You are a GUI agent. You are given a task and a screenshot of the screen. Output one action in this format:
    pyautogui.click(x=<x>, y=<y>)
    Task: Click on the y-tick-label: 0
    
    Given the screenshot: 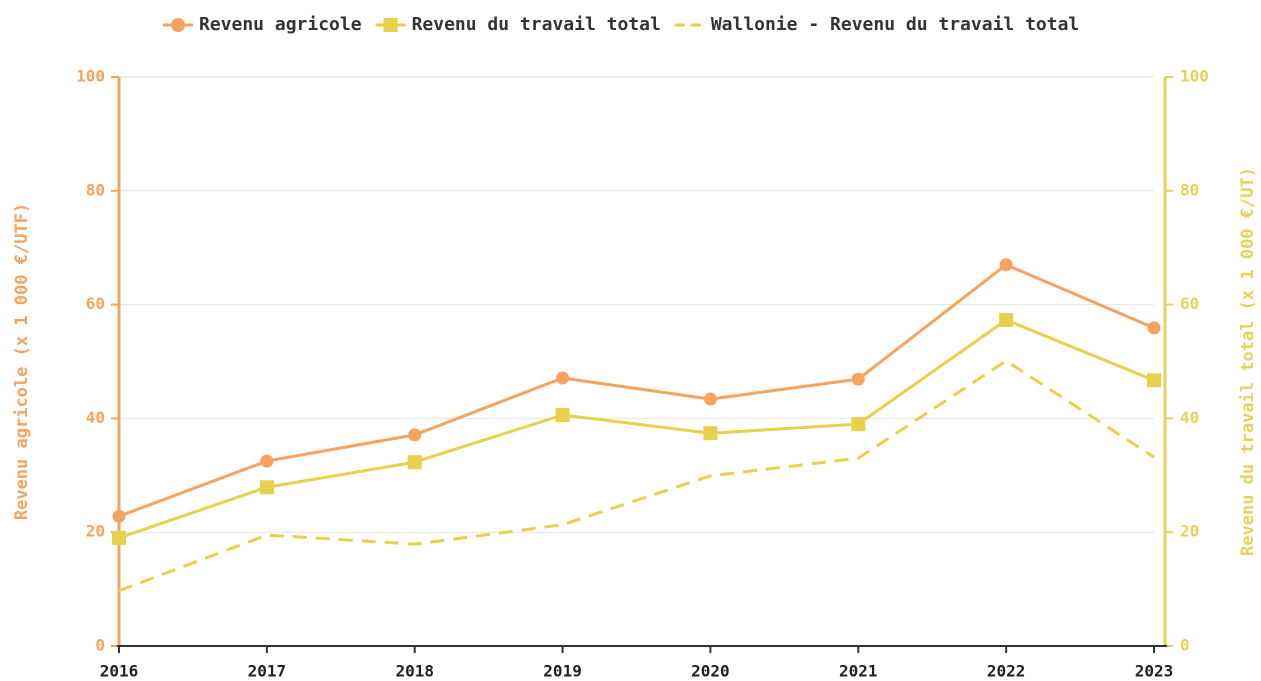 What is the action you would take?
    pyautogui.click(x=100, y=645)
    